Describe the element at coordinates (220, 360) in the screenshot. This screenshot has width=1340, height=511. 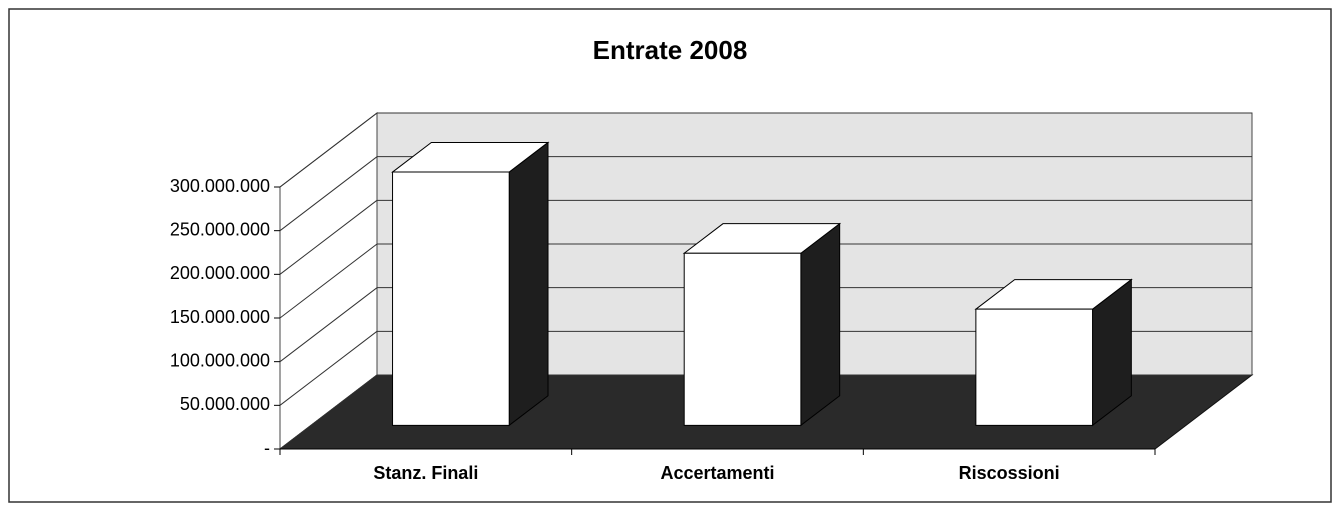
I see `y-tick-label: 100.000.000` at that location.